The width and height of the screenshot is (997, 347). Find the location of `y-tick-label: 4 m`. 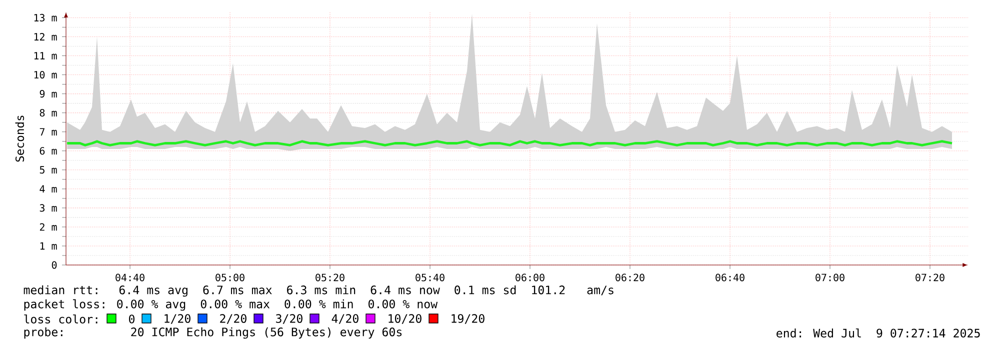

y-tick-label: 4 m is located at coordinates (48, 189).